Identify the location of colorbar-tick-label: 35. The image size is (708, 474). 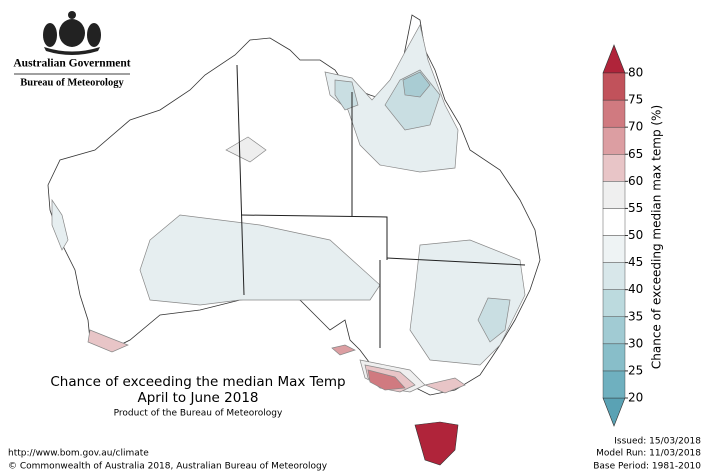
(635, 316).